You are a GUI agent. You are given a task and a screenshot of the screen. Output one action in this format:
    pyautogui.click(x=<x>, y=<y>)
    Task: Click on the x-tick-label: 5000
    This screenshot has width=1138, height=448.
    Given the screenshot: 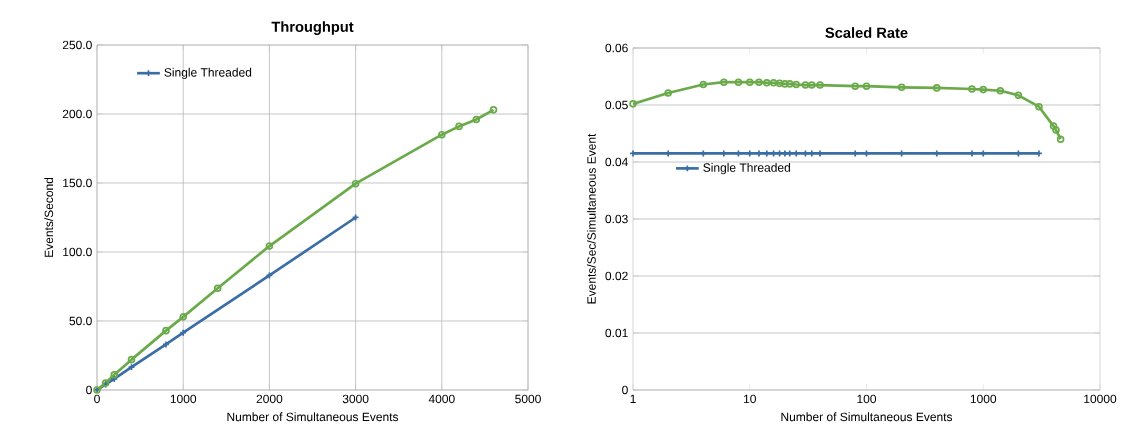 What is the action you would take?
    pyautogui.click(x=528, y=399)
    